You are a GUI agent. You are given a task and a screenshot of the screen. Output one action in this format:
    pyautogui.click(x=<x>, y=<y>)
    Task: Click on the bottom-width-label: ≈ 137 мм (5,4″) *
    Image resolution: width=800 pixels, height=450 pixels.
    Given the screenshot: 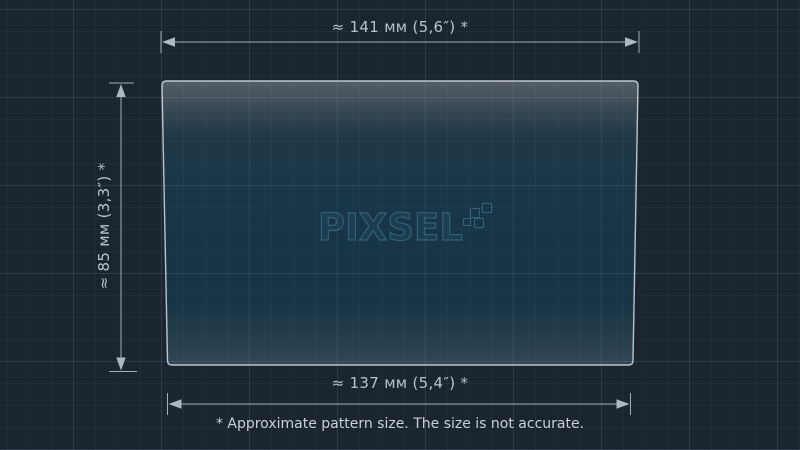 What is the action you would take?
    pyautogui.click(x=400, y=383)
    